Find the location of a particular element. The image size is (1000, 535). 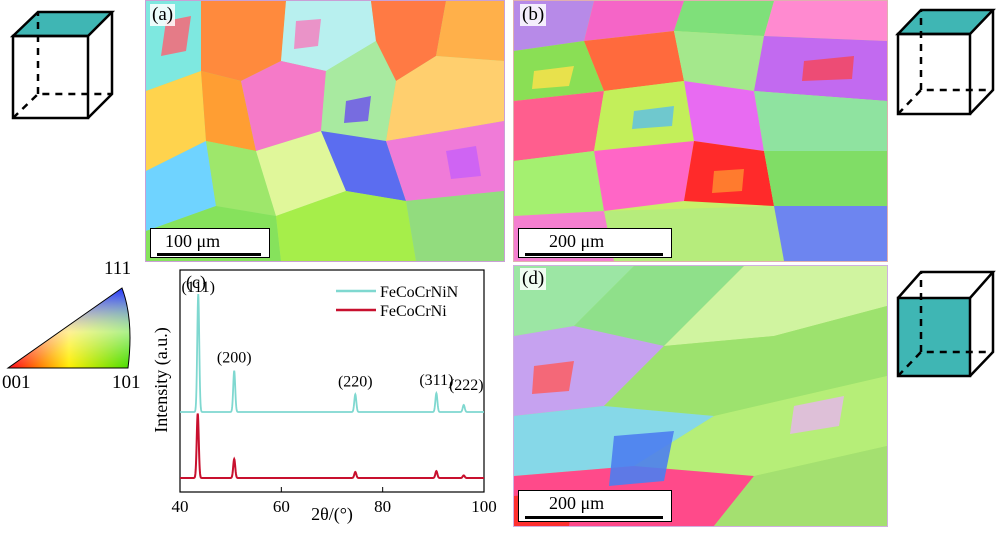

cube-top-face-icon-b is located at coordinates (945, 62).